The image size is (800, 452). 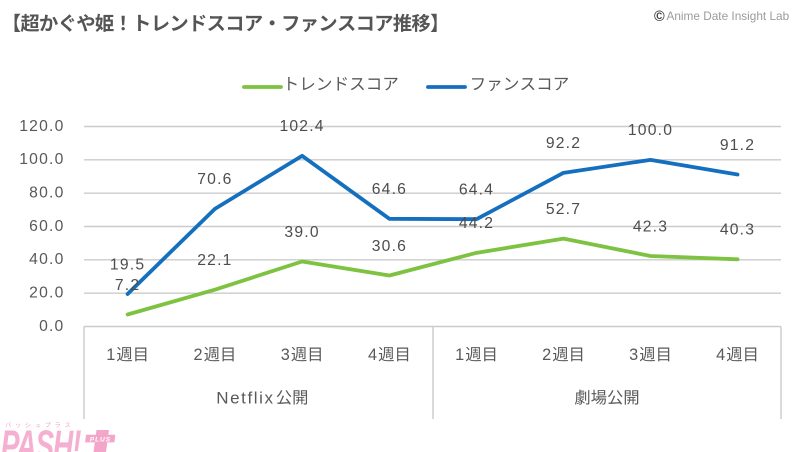 What do you see at coordinates (41, 126) in the screenshot?
I see `svg-text: 120.0` at bounding box center [41, 126].